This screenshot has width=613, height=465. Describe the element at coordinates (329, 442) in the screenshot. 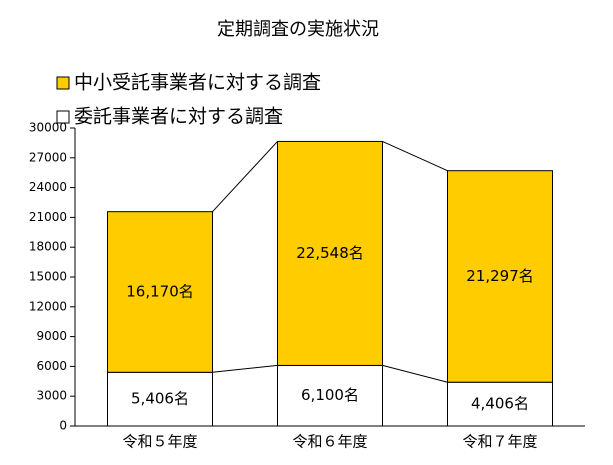

I see `x-tick-label: 令和６年度` at that location.